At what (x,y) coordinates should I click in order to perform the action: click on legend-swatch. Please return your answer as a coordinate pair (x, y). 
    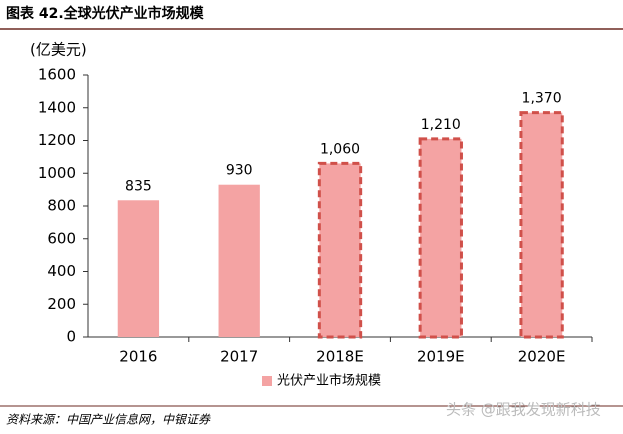
    Looking at the image, I should click on (267, 381).